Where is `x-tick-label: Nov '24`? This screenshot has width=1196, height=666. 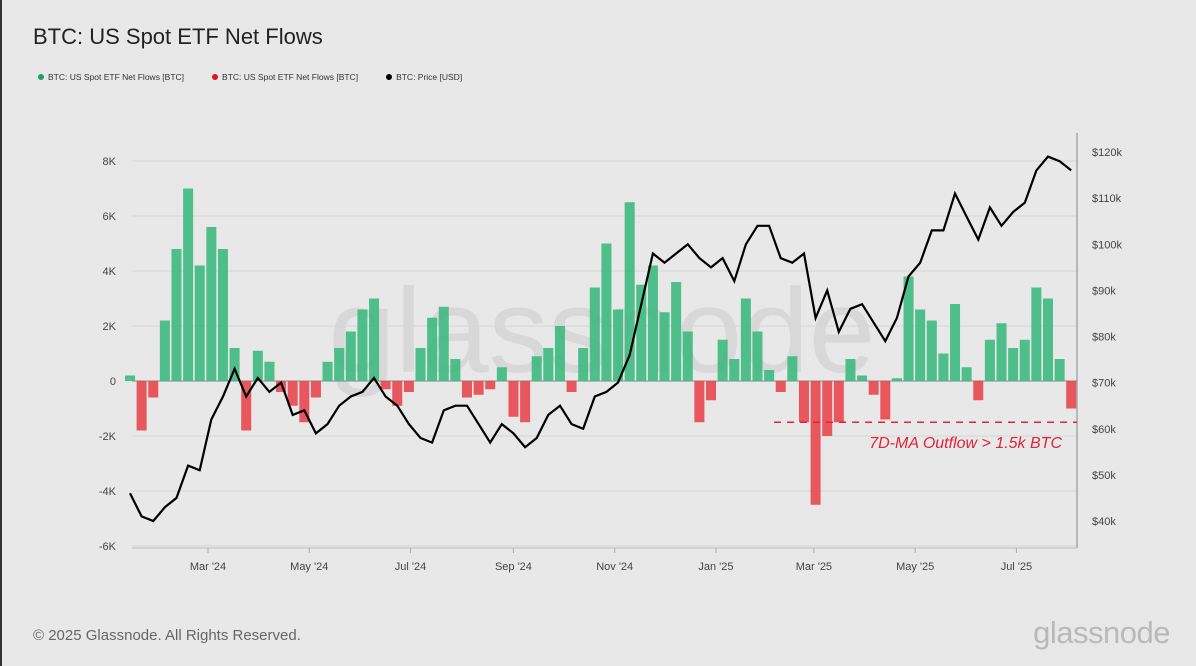
x-tick-label: Nov '24 is located at coordinates (614, 567).